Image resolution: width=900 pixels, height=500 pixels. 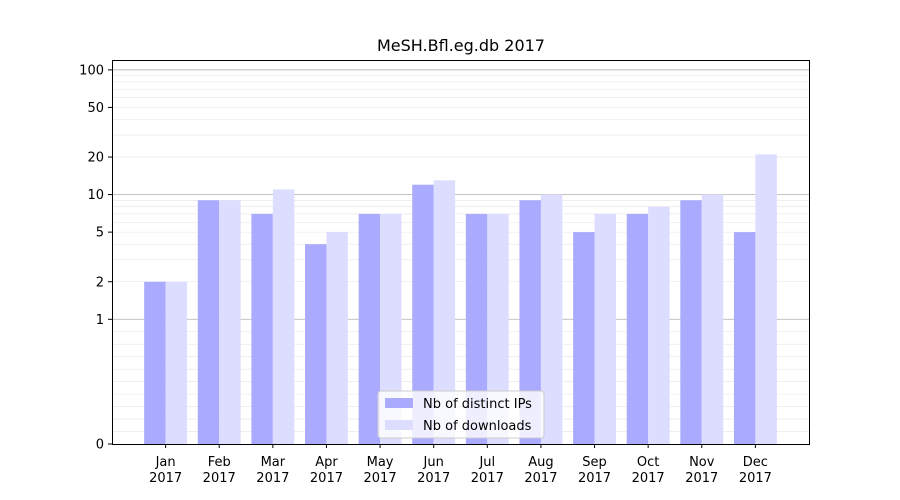 What do you see at coordinates (477, 426) in the screenshot?
I see `legend-label-downloads: Nb of downloads` at bounding box center [477, 426].